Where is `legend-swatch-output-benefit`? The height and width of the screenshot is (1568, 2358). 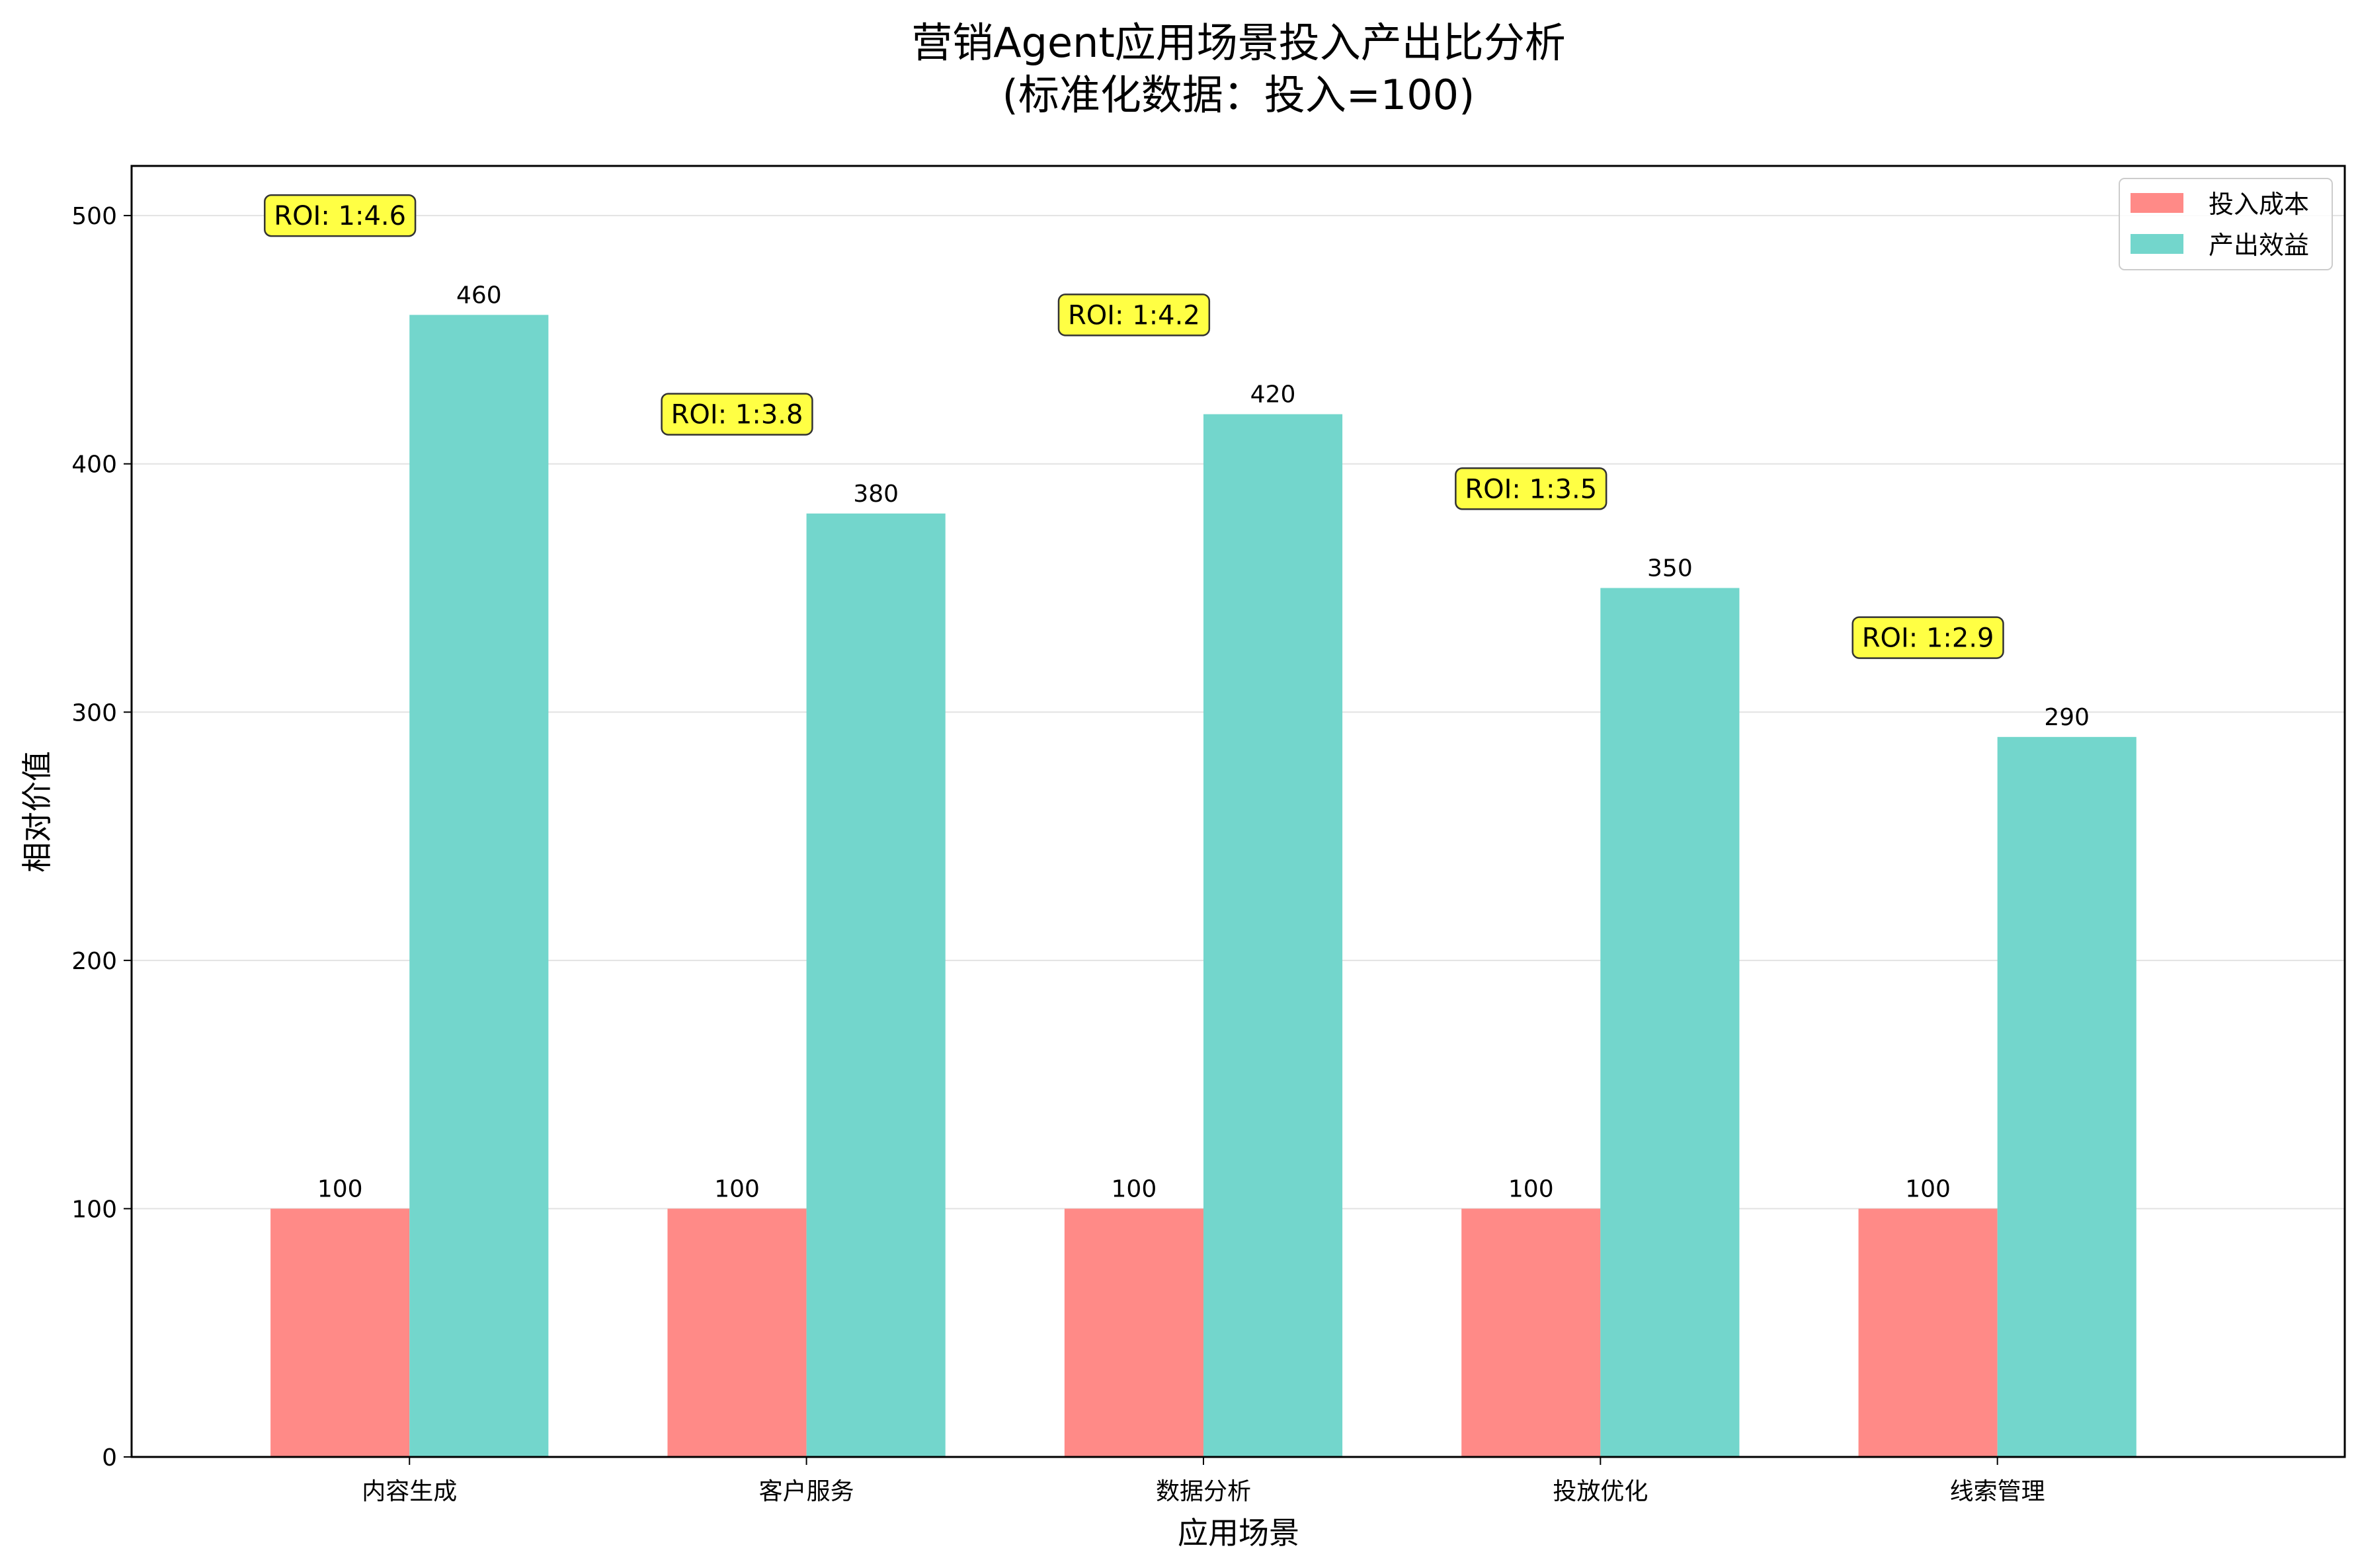
legend-swatch-output-benefit is located at coordinates (2157, 244).